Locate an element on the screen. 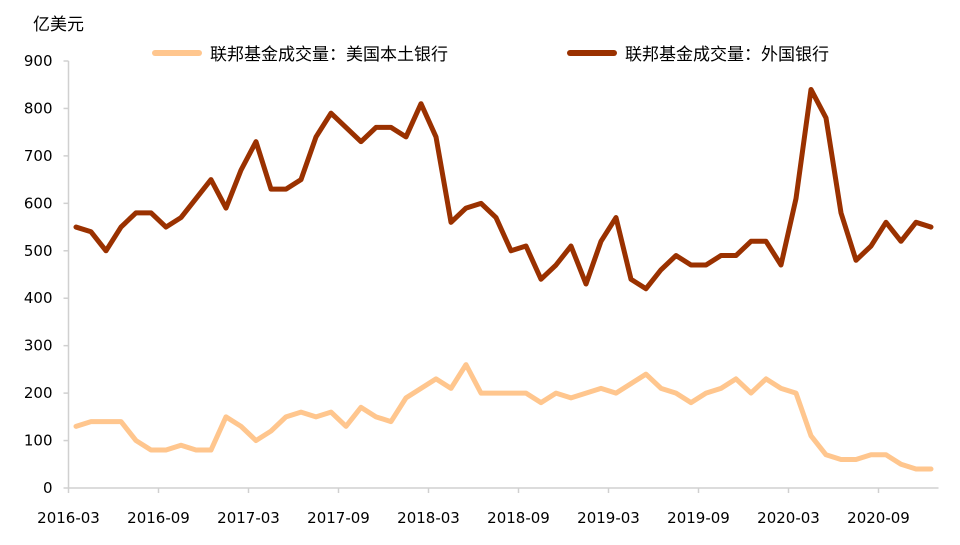  legend-item-domestic: 联邦基金成交量：美国本土银行 is located at coordinates (300, 52).